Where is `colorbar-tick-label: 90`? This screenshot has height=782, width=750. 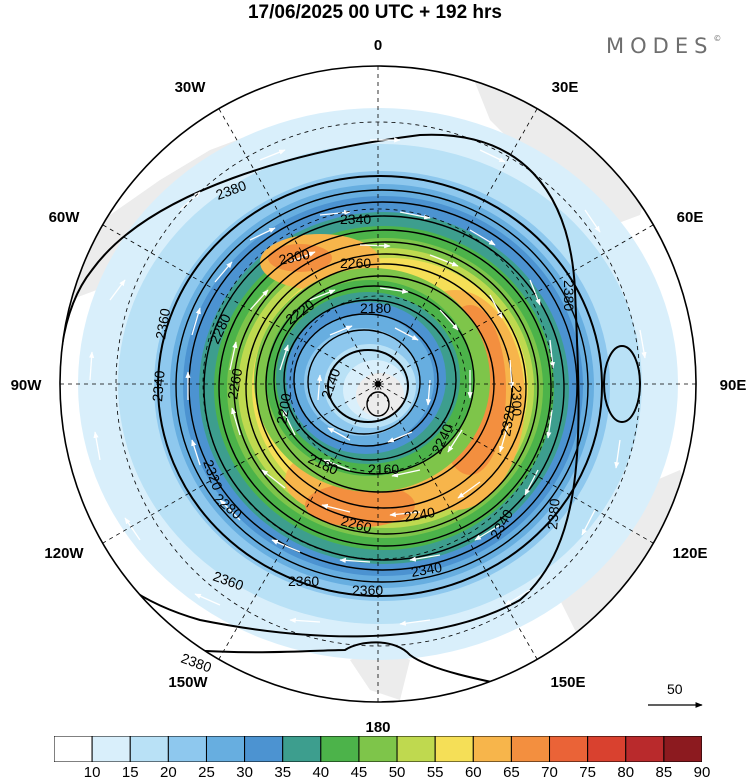 colorbar-tick-label: 90 is located at coordinates (702, 772).